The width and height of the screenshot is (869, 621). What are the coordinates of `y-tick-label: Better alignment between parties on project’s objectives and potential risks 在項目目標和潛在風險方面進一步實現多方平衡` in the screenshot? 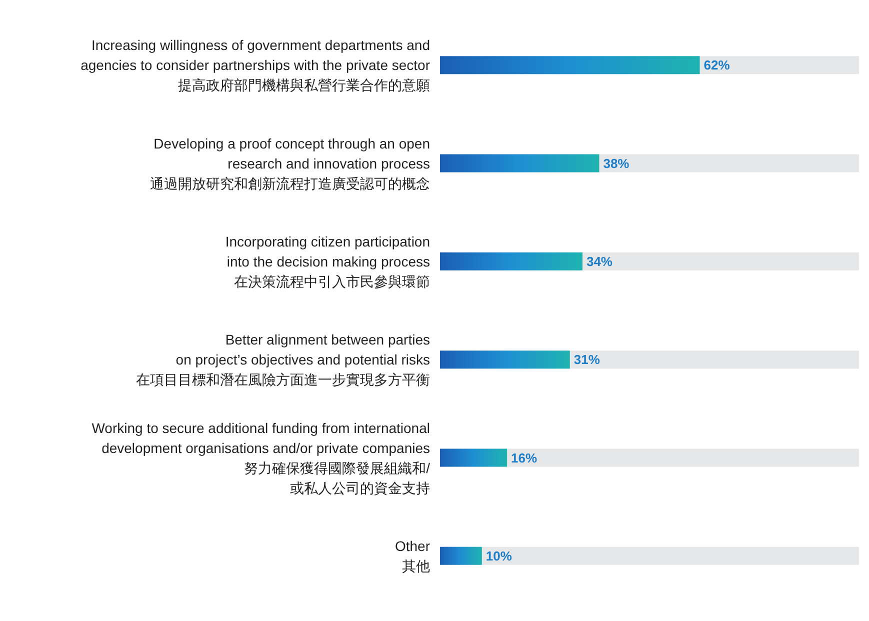 It's located at (283, 360).